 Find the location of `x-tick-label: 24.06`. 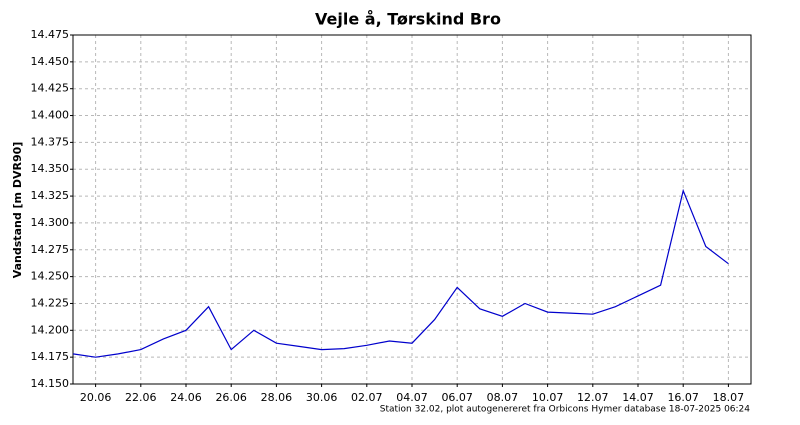

x-tick-label: 24.06 is located at coordinates (186, 397).